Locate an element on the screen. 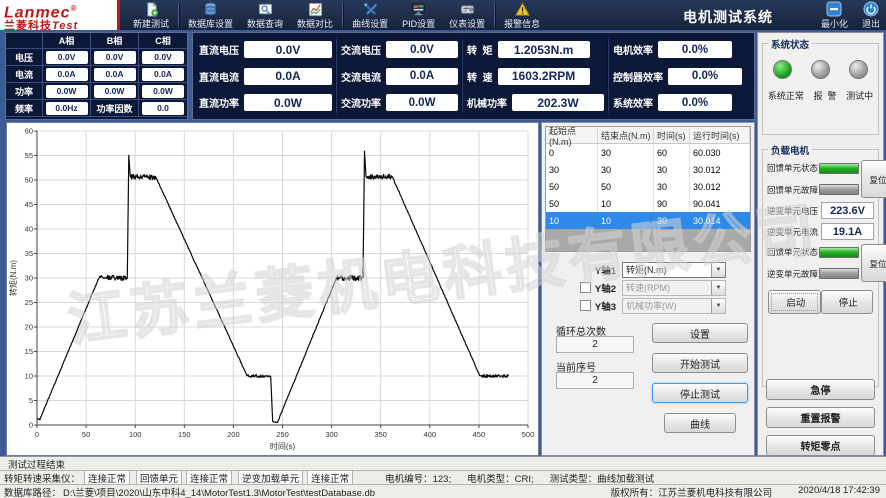 The width and height of the screenshot is (886, 498). svg-text: 25 is located at coordinates (29, 302).